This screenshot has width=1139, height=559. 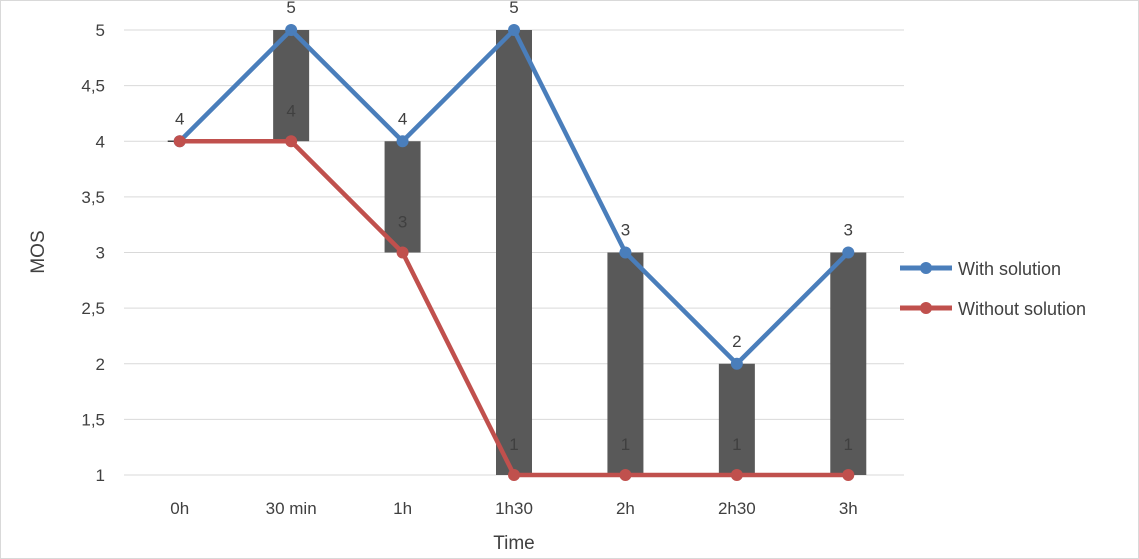 What do you see at coordinates (290, 110) in the screenshot?
I see `data-label-without-solution: 4` at bounding box center [290, 110].